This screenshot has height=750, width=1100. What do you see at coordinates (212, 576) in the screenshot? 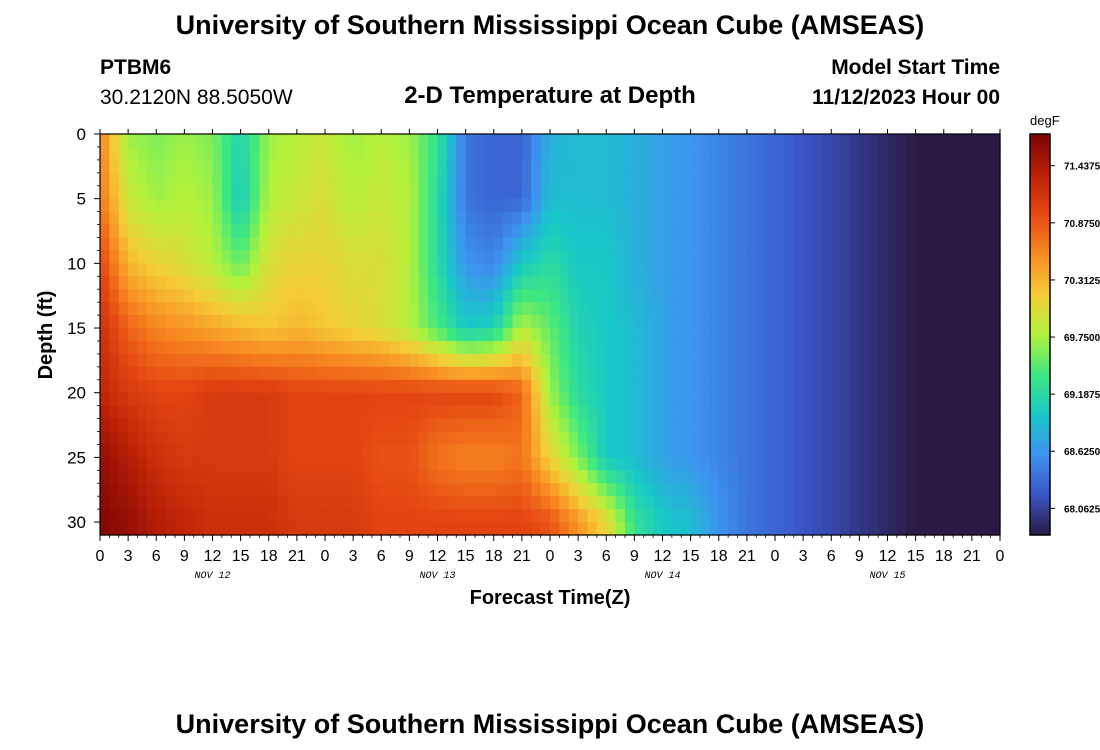
I see `date-label: NOV 12` at bounding box center [212, 576].